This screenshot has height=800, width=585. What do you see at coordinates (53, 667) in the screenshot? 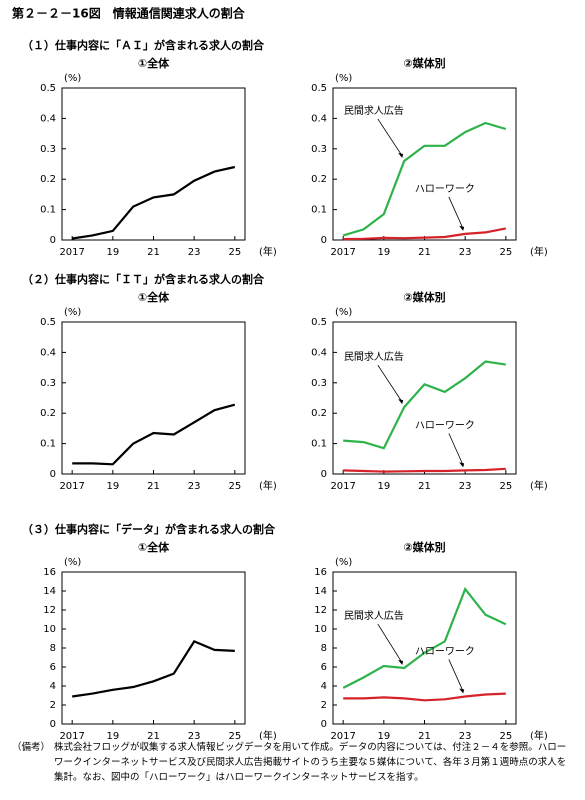
I see `y-tick-label: 6` at bounding box center [53, 667].